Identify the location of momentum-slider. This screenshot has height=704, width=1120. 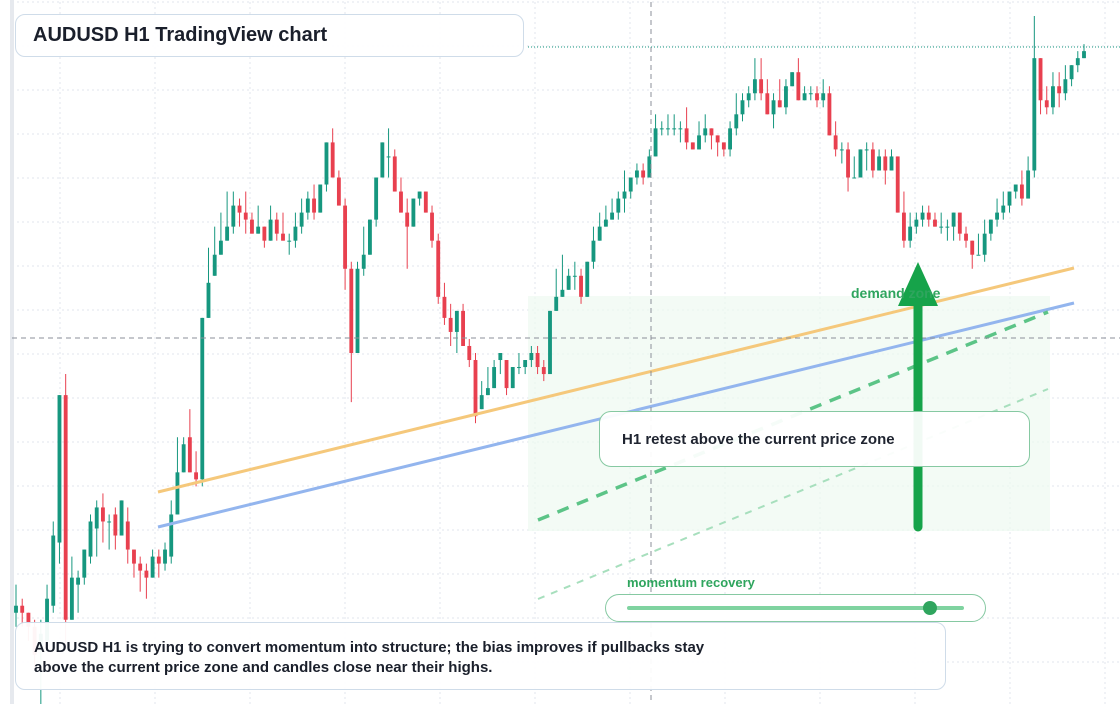
(795, 608).